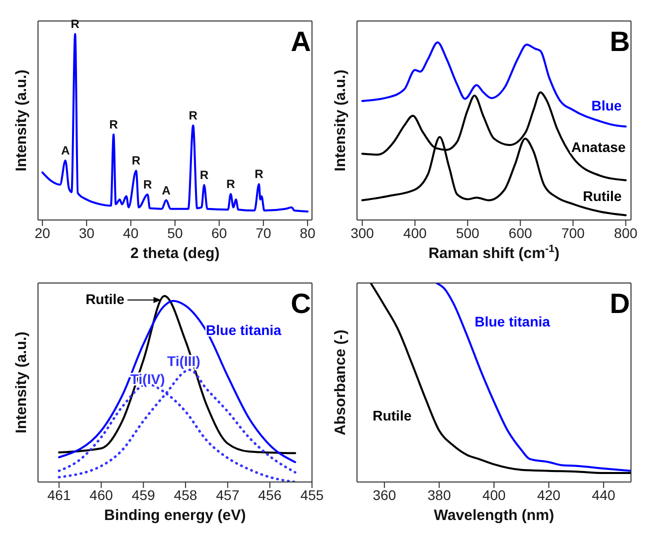 This screenshot has height=536, width=654. What do you see at coordinates (144, 494) in the screenshot?
I see `x-tick-label: 459` at bounding box center [144, 494].